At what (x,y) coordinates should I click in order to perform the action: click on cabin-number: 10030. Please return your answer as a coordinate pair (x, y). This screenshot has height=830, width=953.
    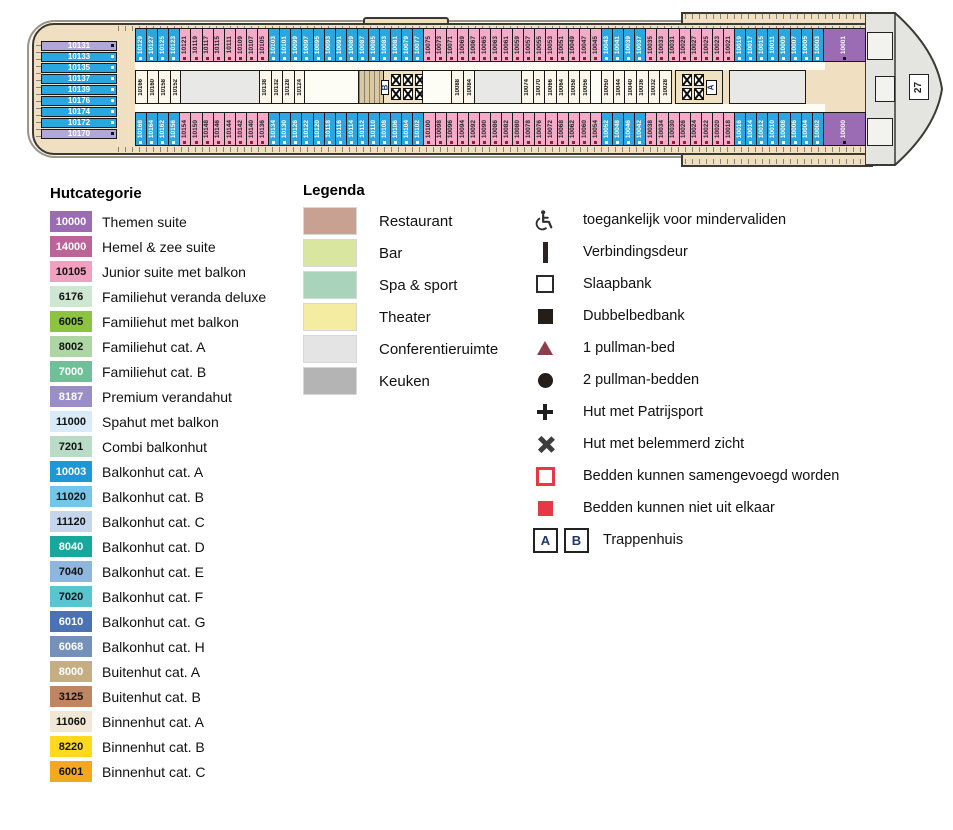
    Looking at the image, I should click on (673, 129).